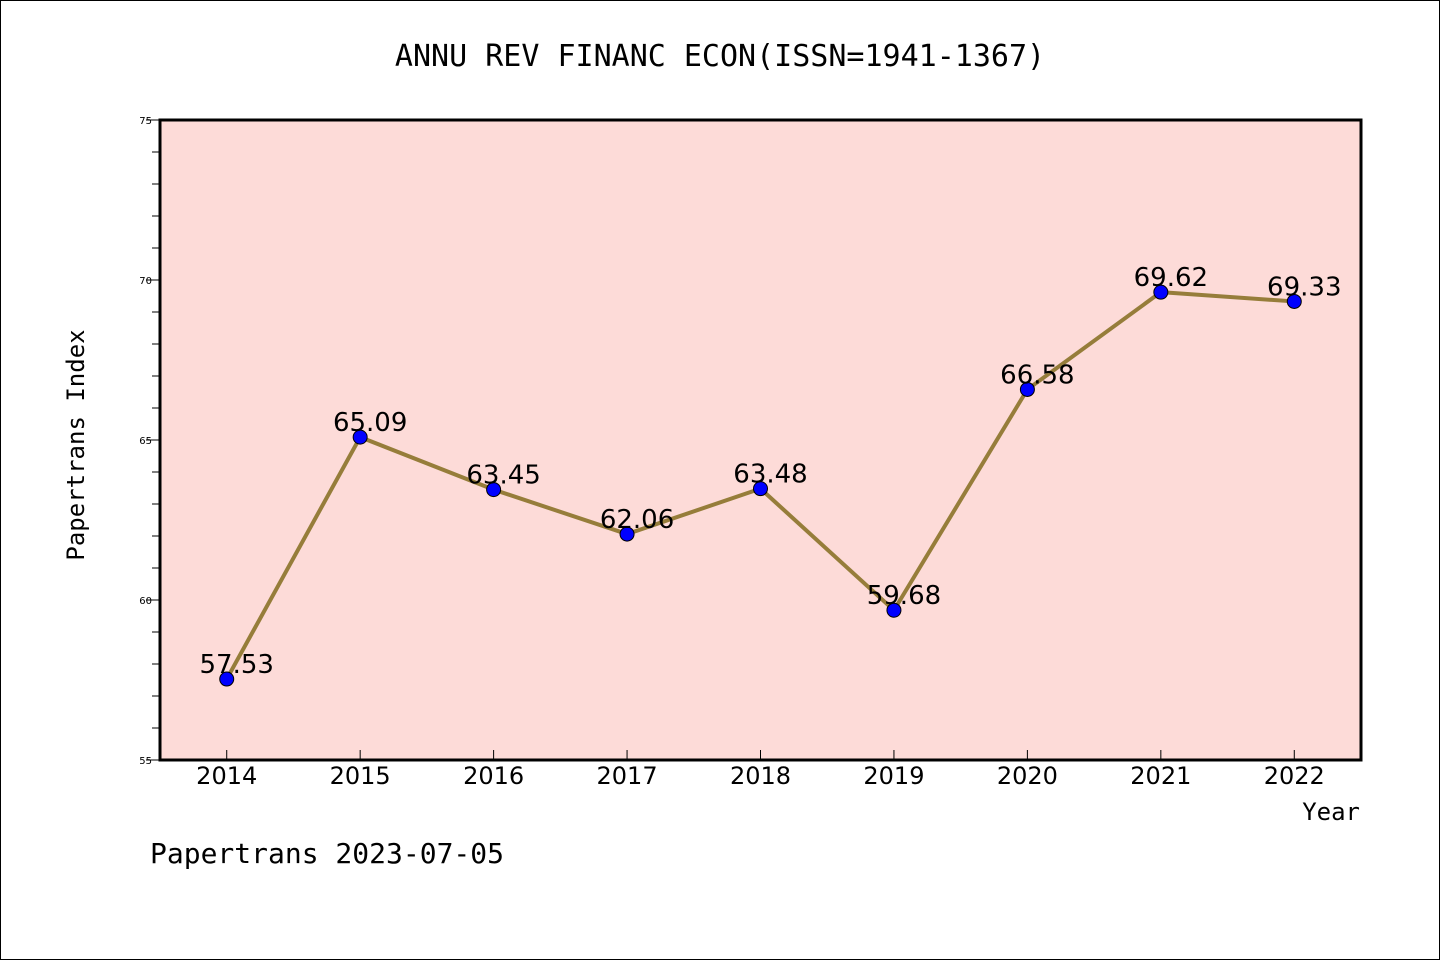  What do you see at coordinates (226, 776) in the screenshot?
I see `x-tick-label: 2014` at bounding box center [226, 776].